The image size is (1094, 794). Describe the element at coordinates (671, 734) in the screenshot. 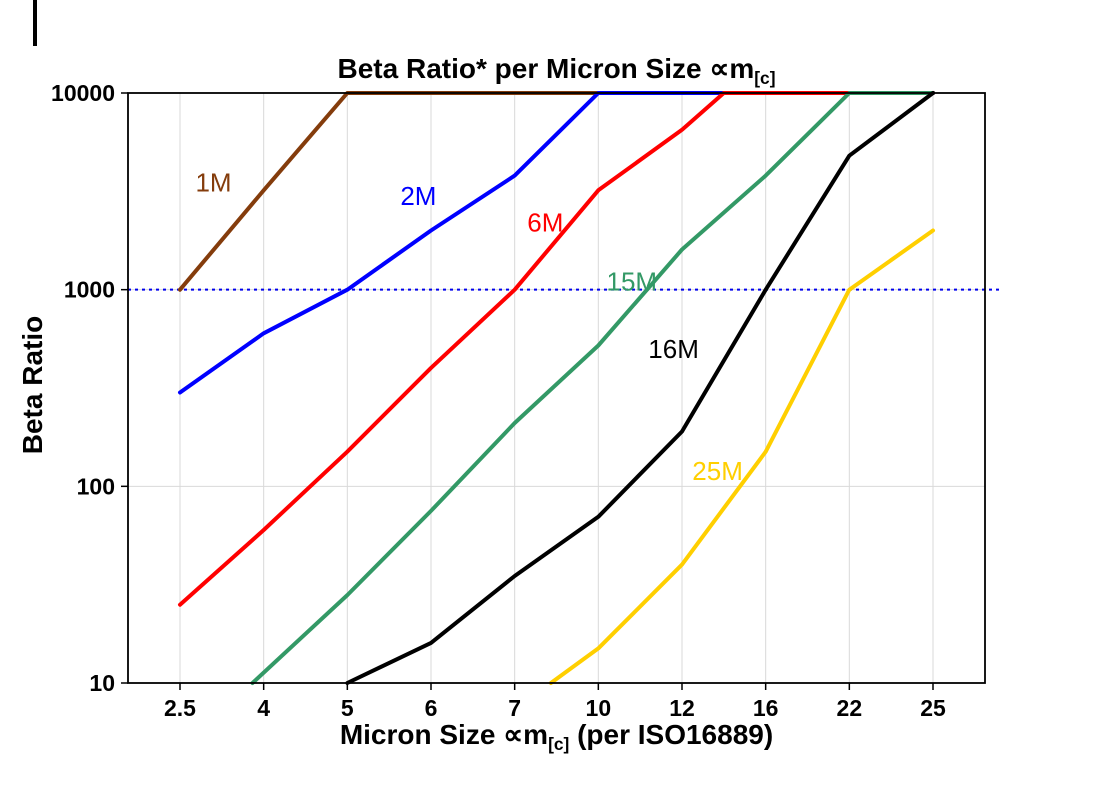

I see `x-axis-title-suffix: (per ISO16889)` at that location.